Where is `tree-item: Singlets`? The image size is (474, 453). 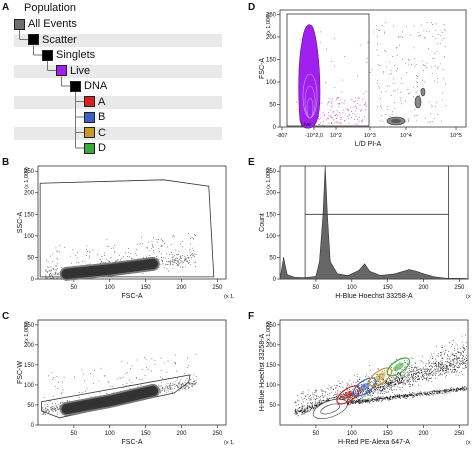
tree-item: Singlets is located at coordinates (68, 55).